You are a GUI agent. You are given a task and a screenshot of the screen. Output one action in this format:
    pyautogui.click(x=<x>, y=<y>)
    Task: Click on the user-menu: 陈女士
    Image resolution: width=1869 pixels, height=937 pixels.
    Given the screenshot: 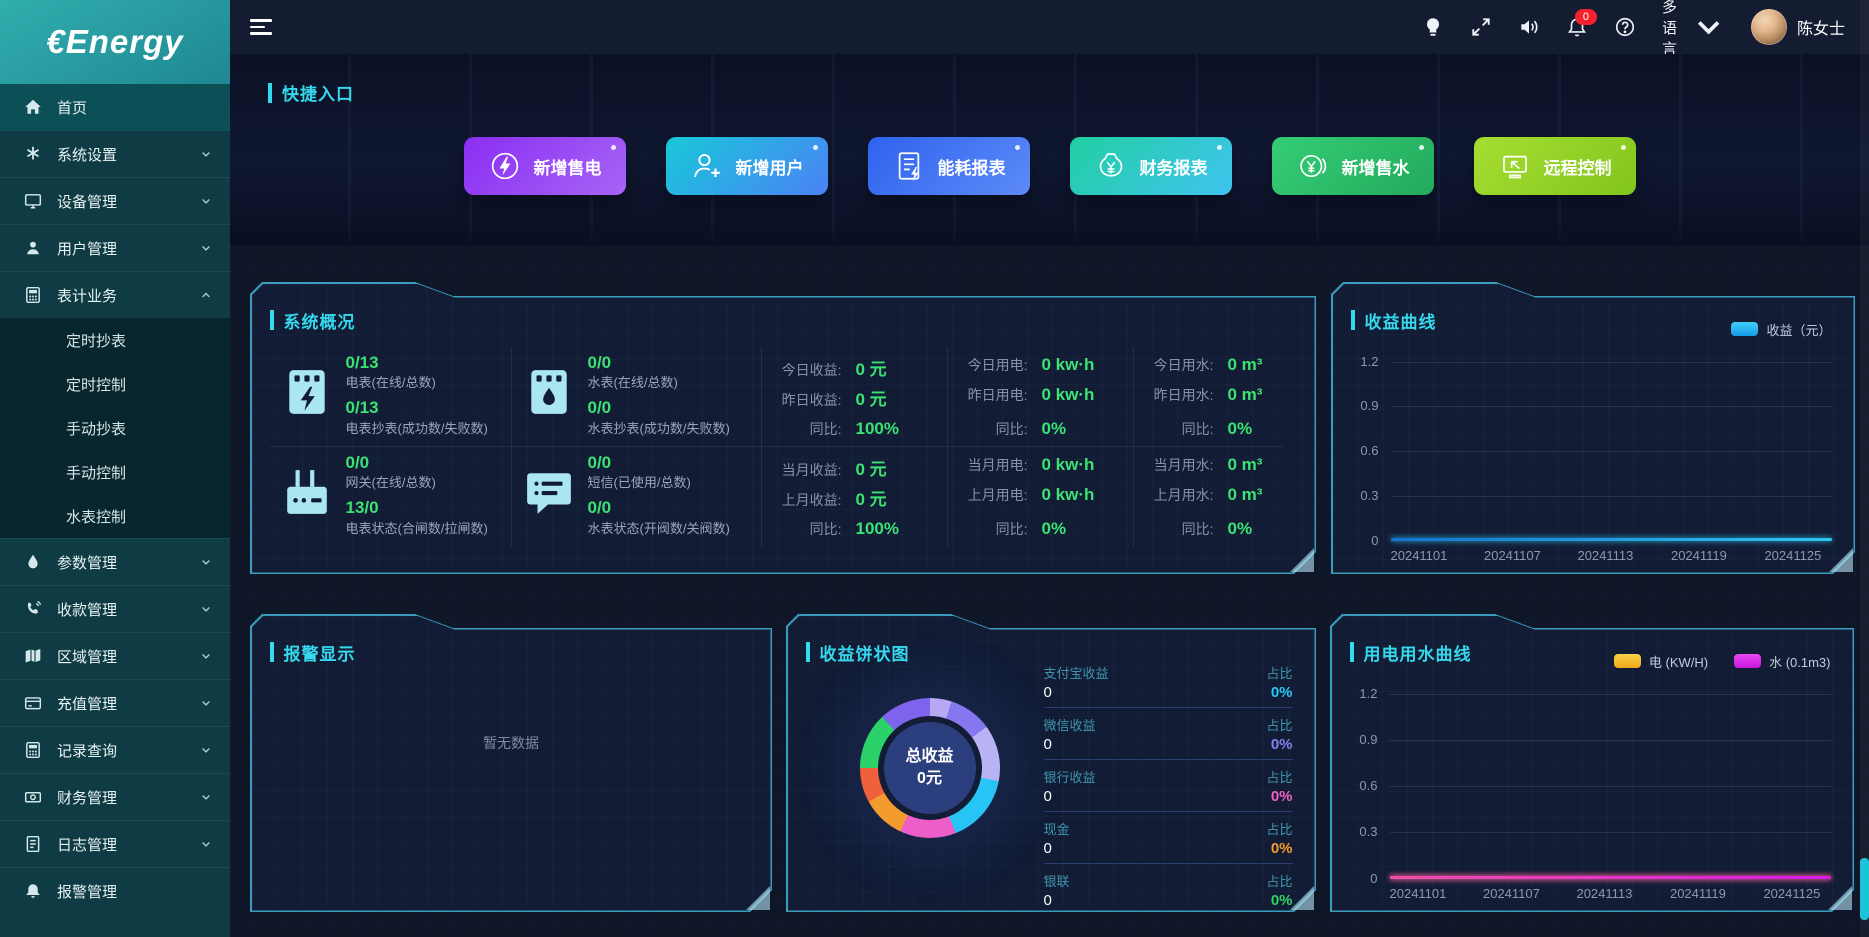 What is the action you would take?
    pyautogui.click(x=1797, y=27)
    